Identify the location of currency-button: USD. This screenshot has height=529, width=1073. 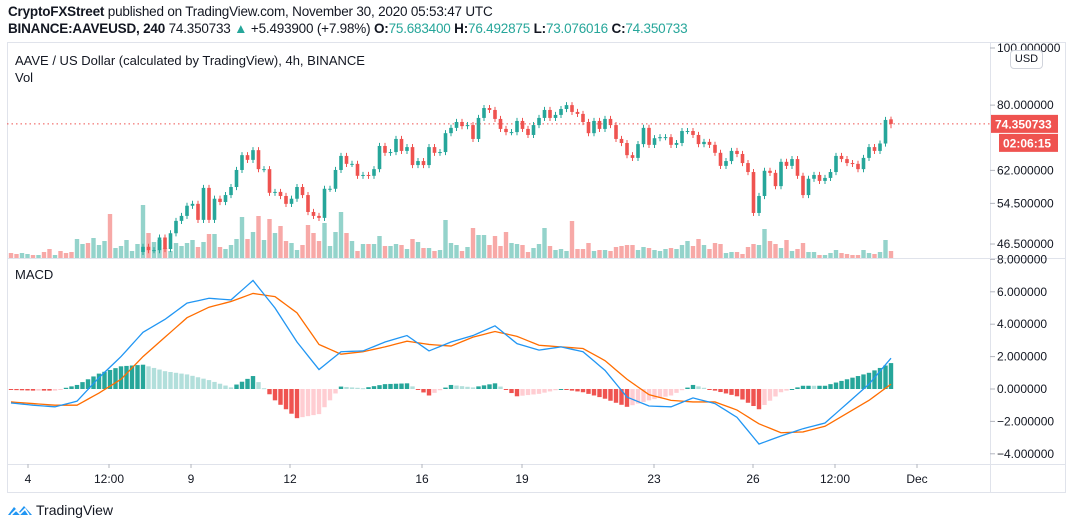
(1026, 59).